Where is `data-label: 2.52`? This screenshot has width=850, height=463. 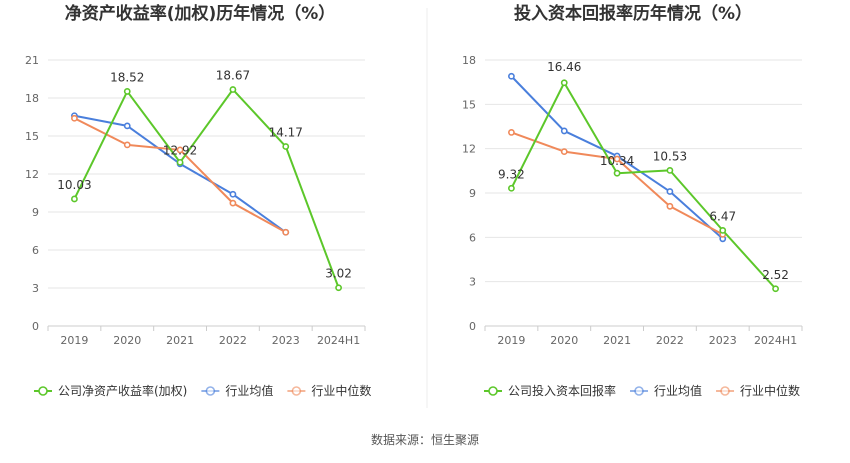 data-label: 2.52 is located at coordinates (775, 275).